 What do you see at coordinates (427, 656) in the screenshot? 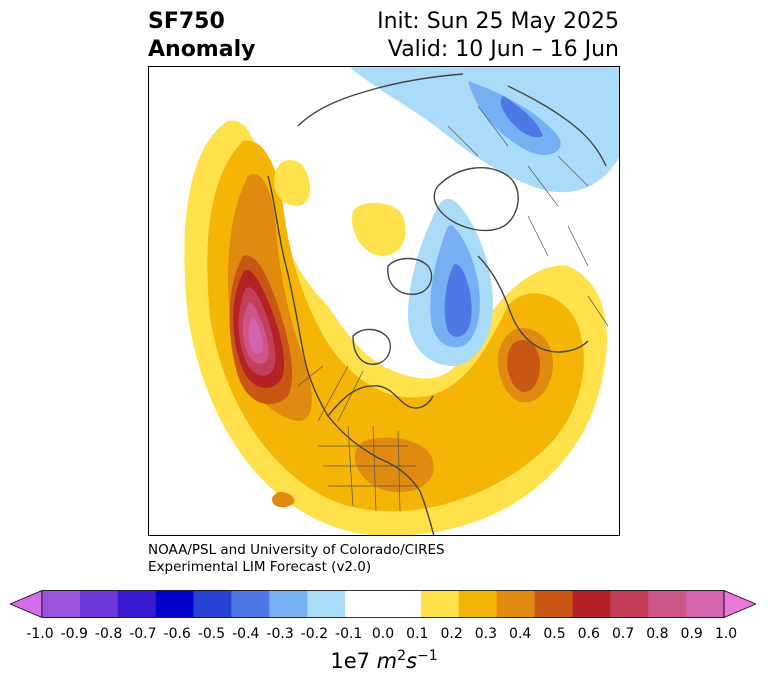
I see `unit-s-exponent: −1` at bounding box center [427, 656].